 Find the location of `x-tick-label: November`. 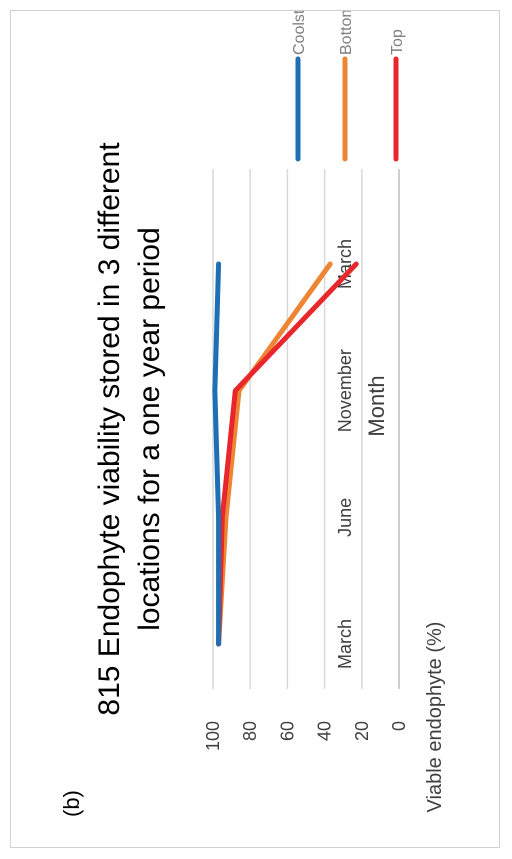

x-tick-label: November is located at coordinates (345, 390).